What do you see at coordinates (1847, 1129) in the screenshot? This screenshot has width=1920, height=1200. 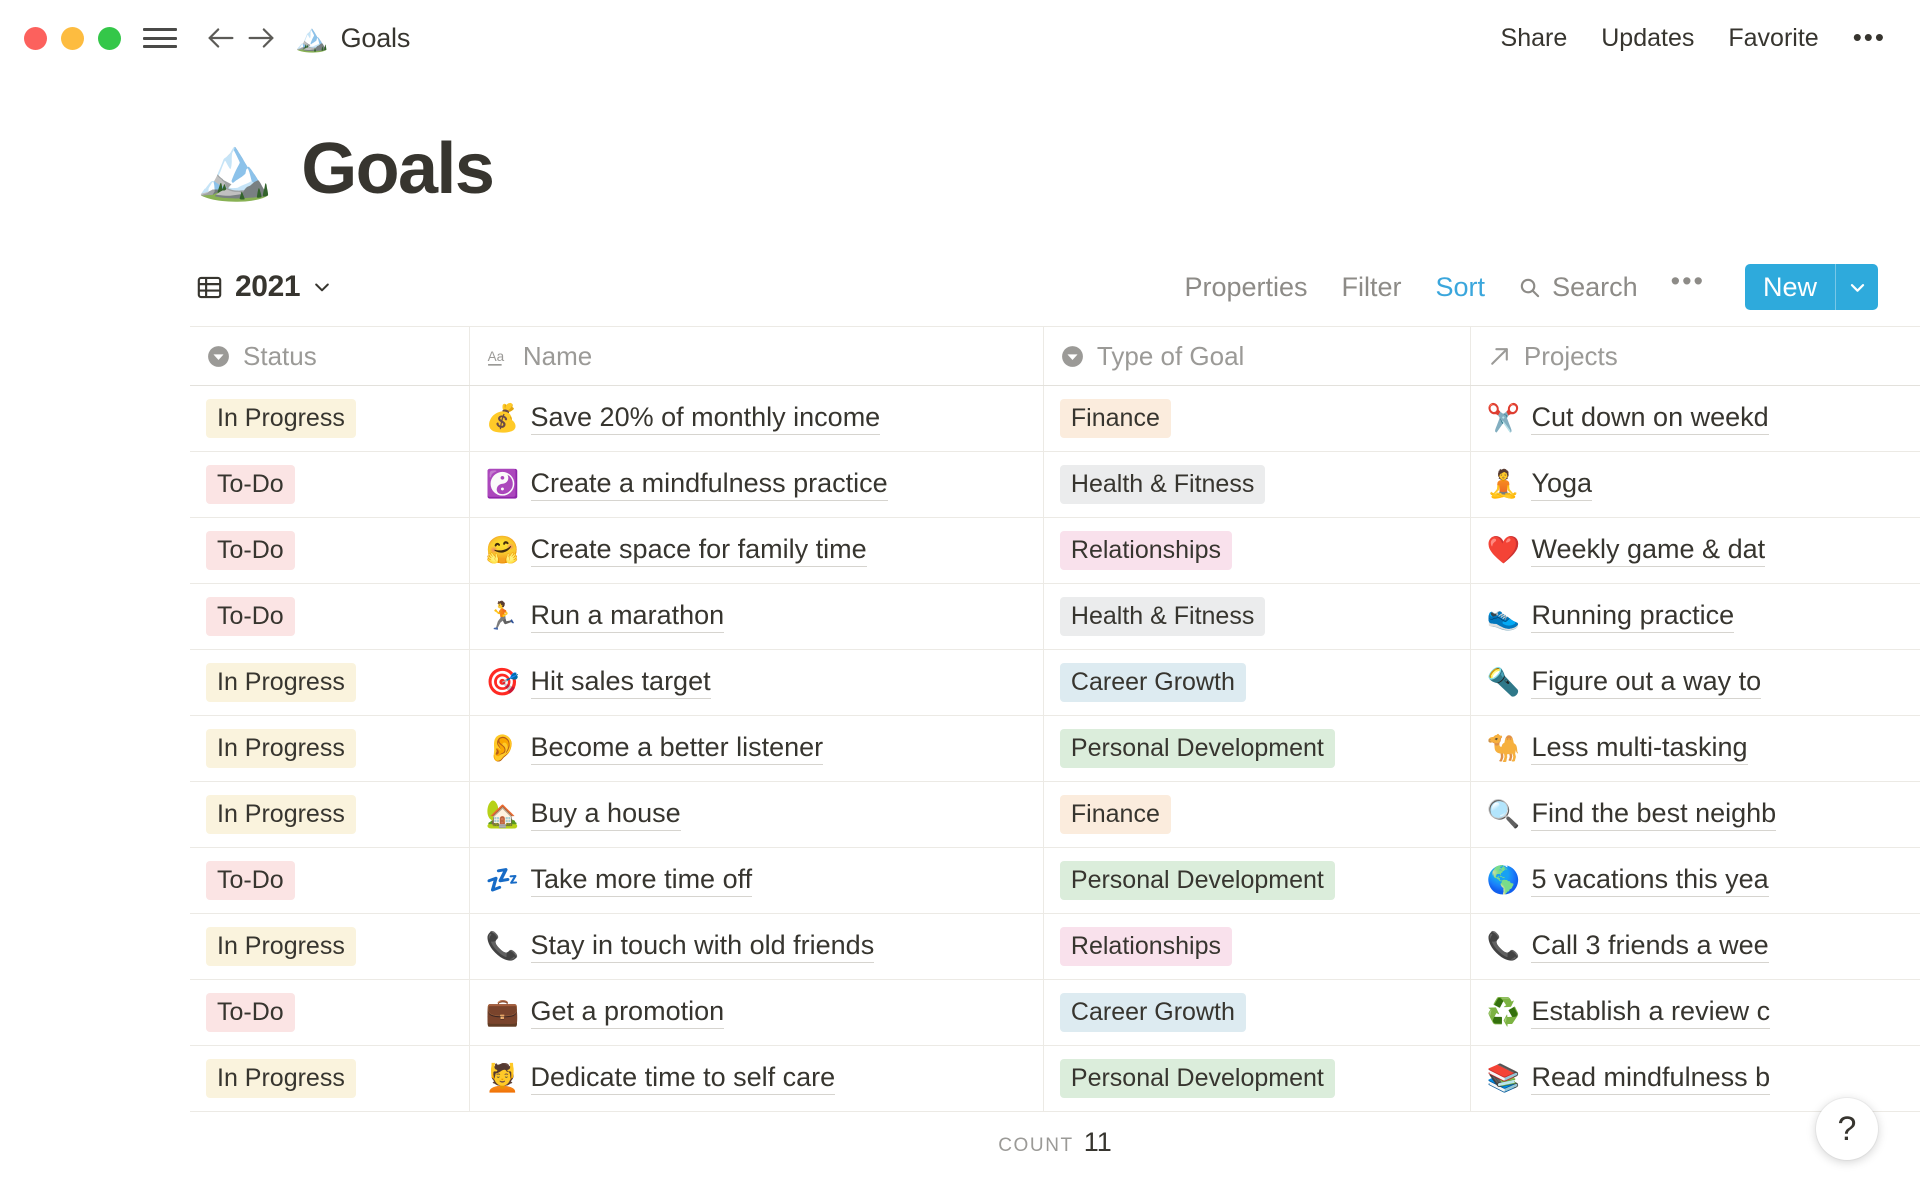 I see `help-button: ?` at bounding box center [1847, 1129].